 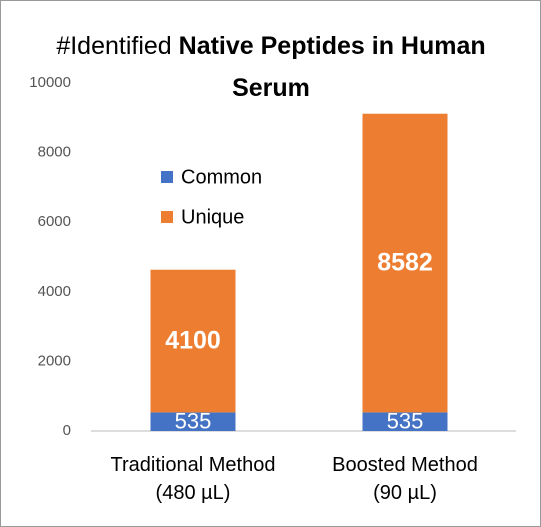 What do you see at coordinates (54, 360) in the screenshot?
I see `y-tick-label: 2000` at bounding box center [54, 360].